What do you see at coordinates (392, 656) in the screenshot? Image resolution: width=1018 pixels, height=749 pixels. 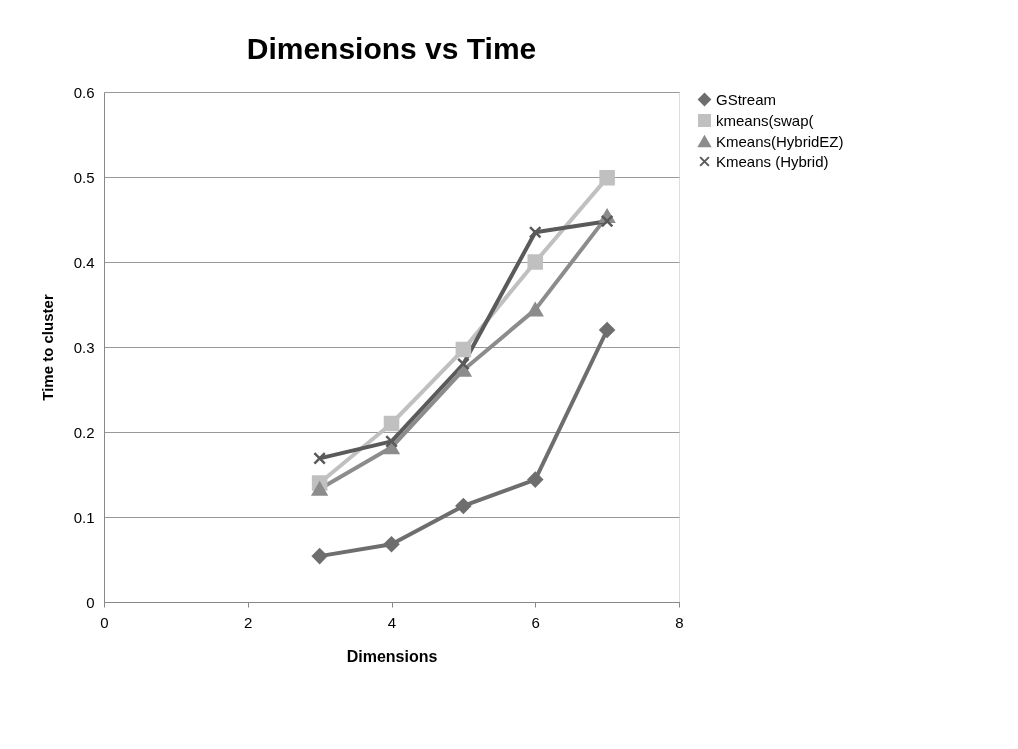 I see `x-axis-title: Dimensions` at bounding box center [392, 656].